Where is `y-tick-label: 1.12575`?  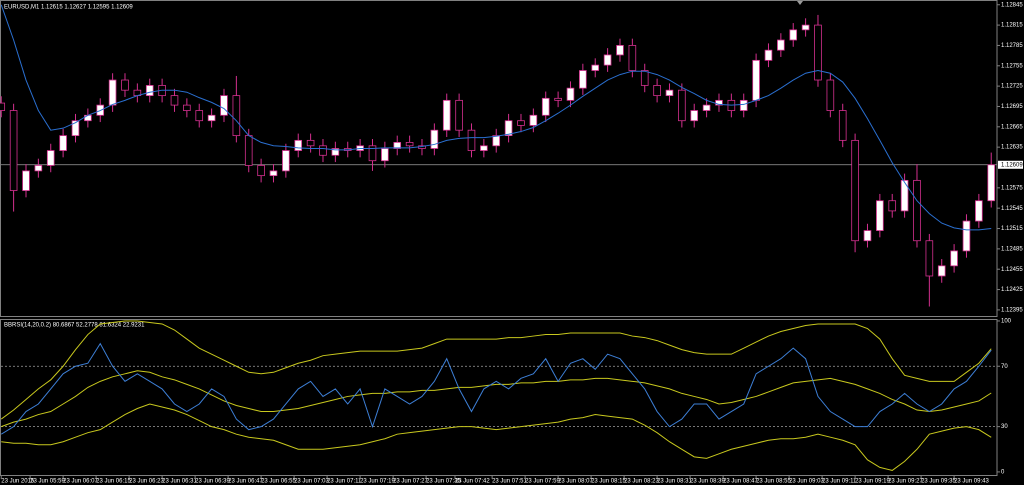 y-tick-label: 1.12575 is located at coordinates (1012, 188).